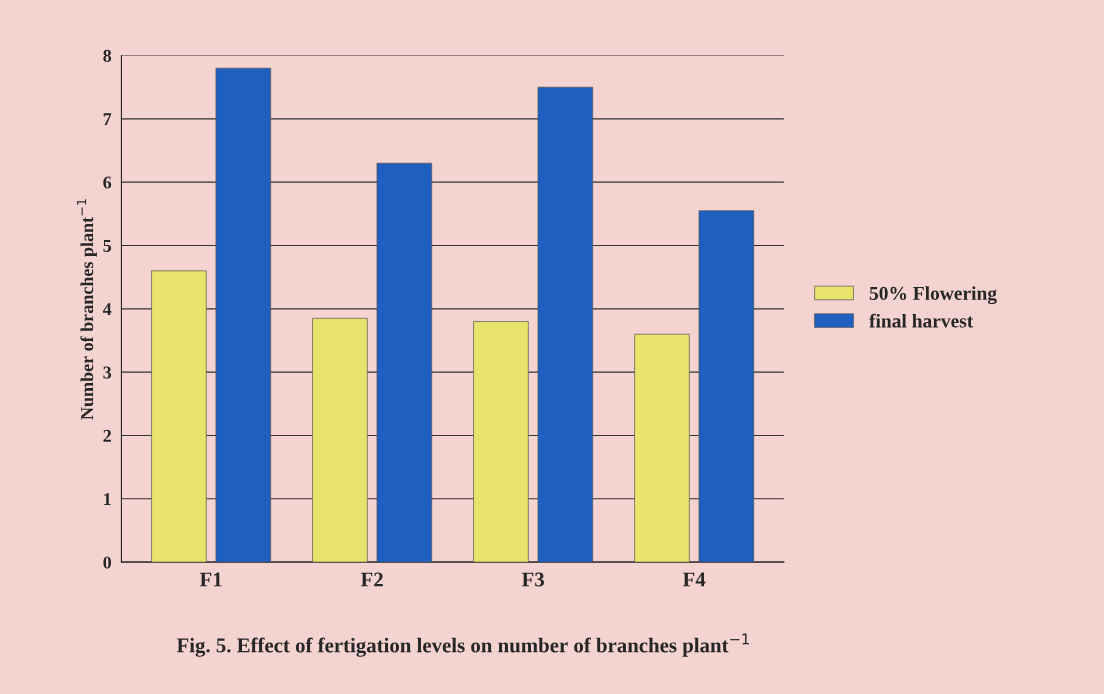 This screenshot has height=694, width=1104. What do you see at coordinates (107, 435) in the screenshot?
I see `y-tick-label: 2` at bounding box center [107, 435].